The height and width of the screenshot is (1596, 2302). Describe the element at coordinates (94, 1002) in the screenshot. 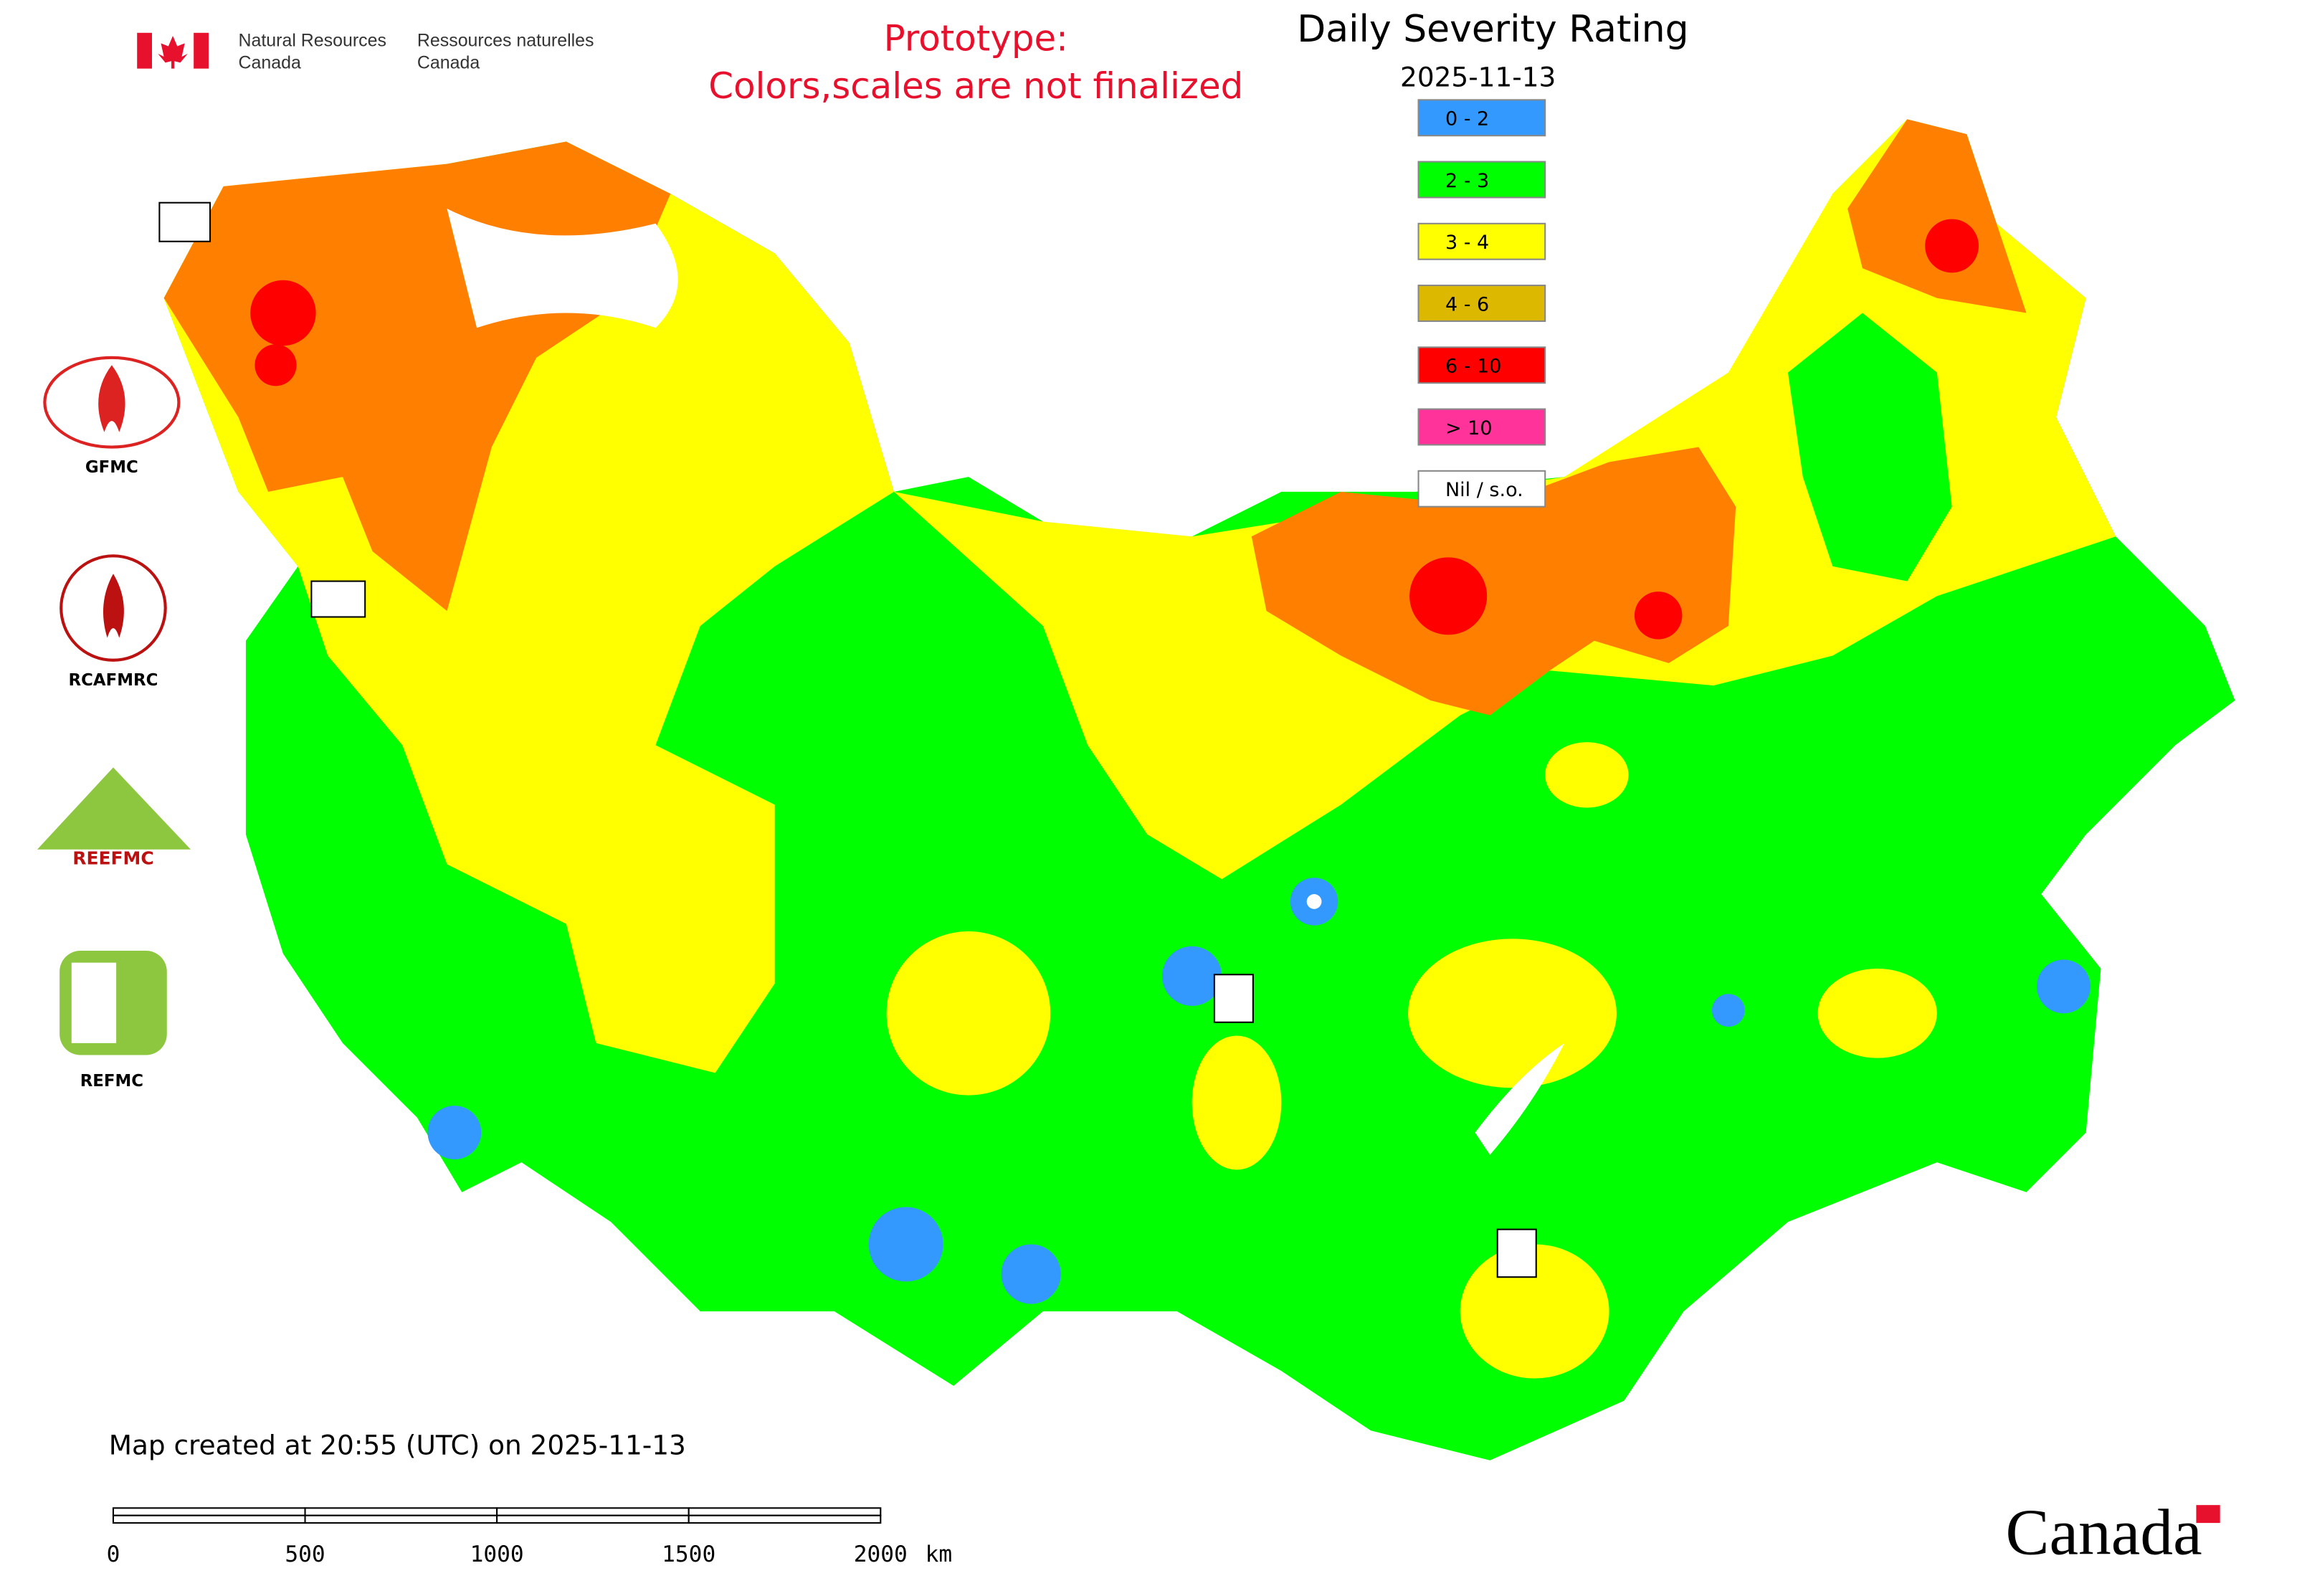

I see `refmc-logo` at that location.